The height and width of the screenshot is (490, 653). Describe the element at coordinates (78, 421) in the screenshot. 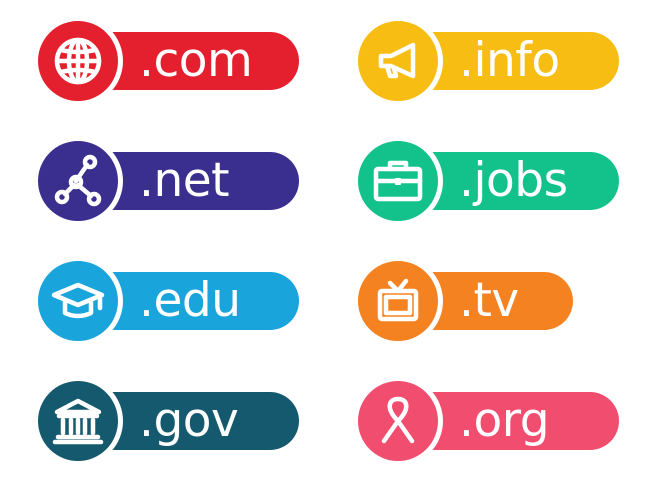

I see `government-building-icon` at that location.